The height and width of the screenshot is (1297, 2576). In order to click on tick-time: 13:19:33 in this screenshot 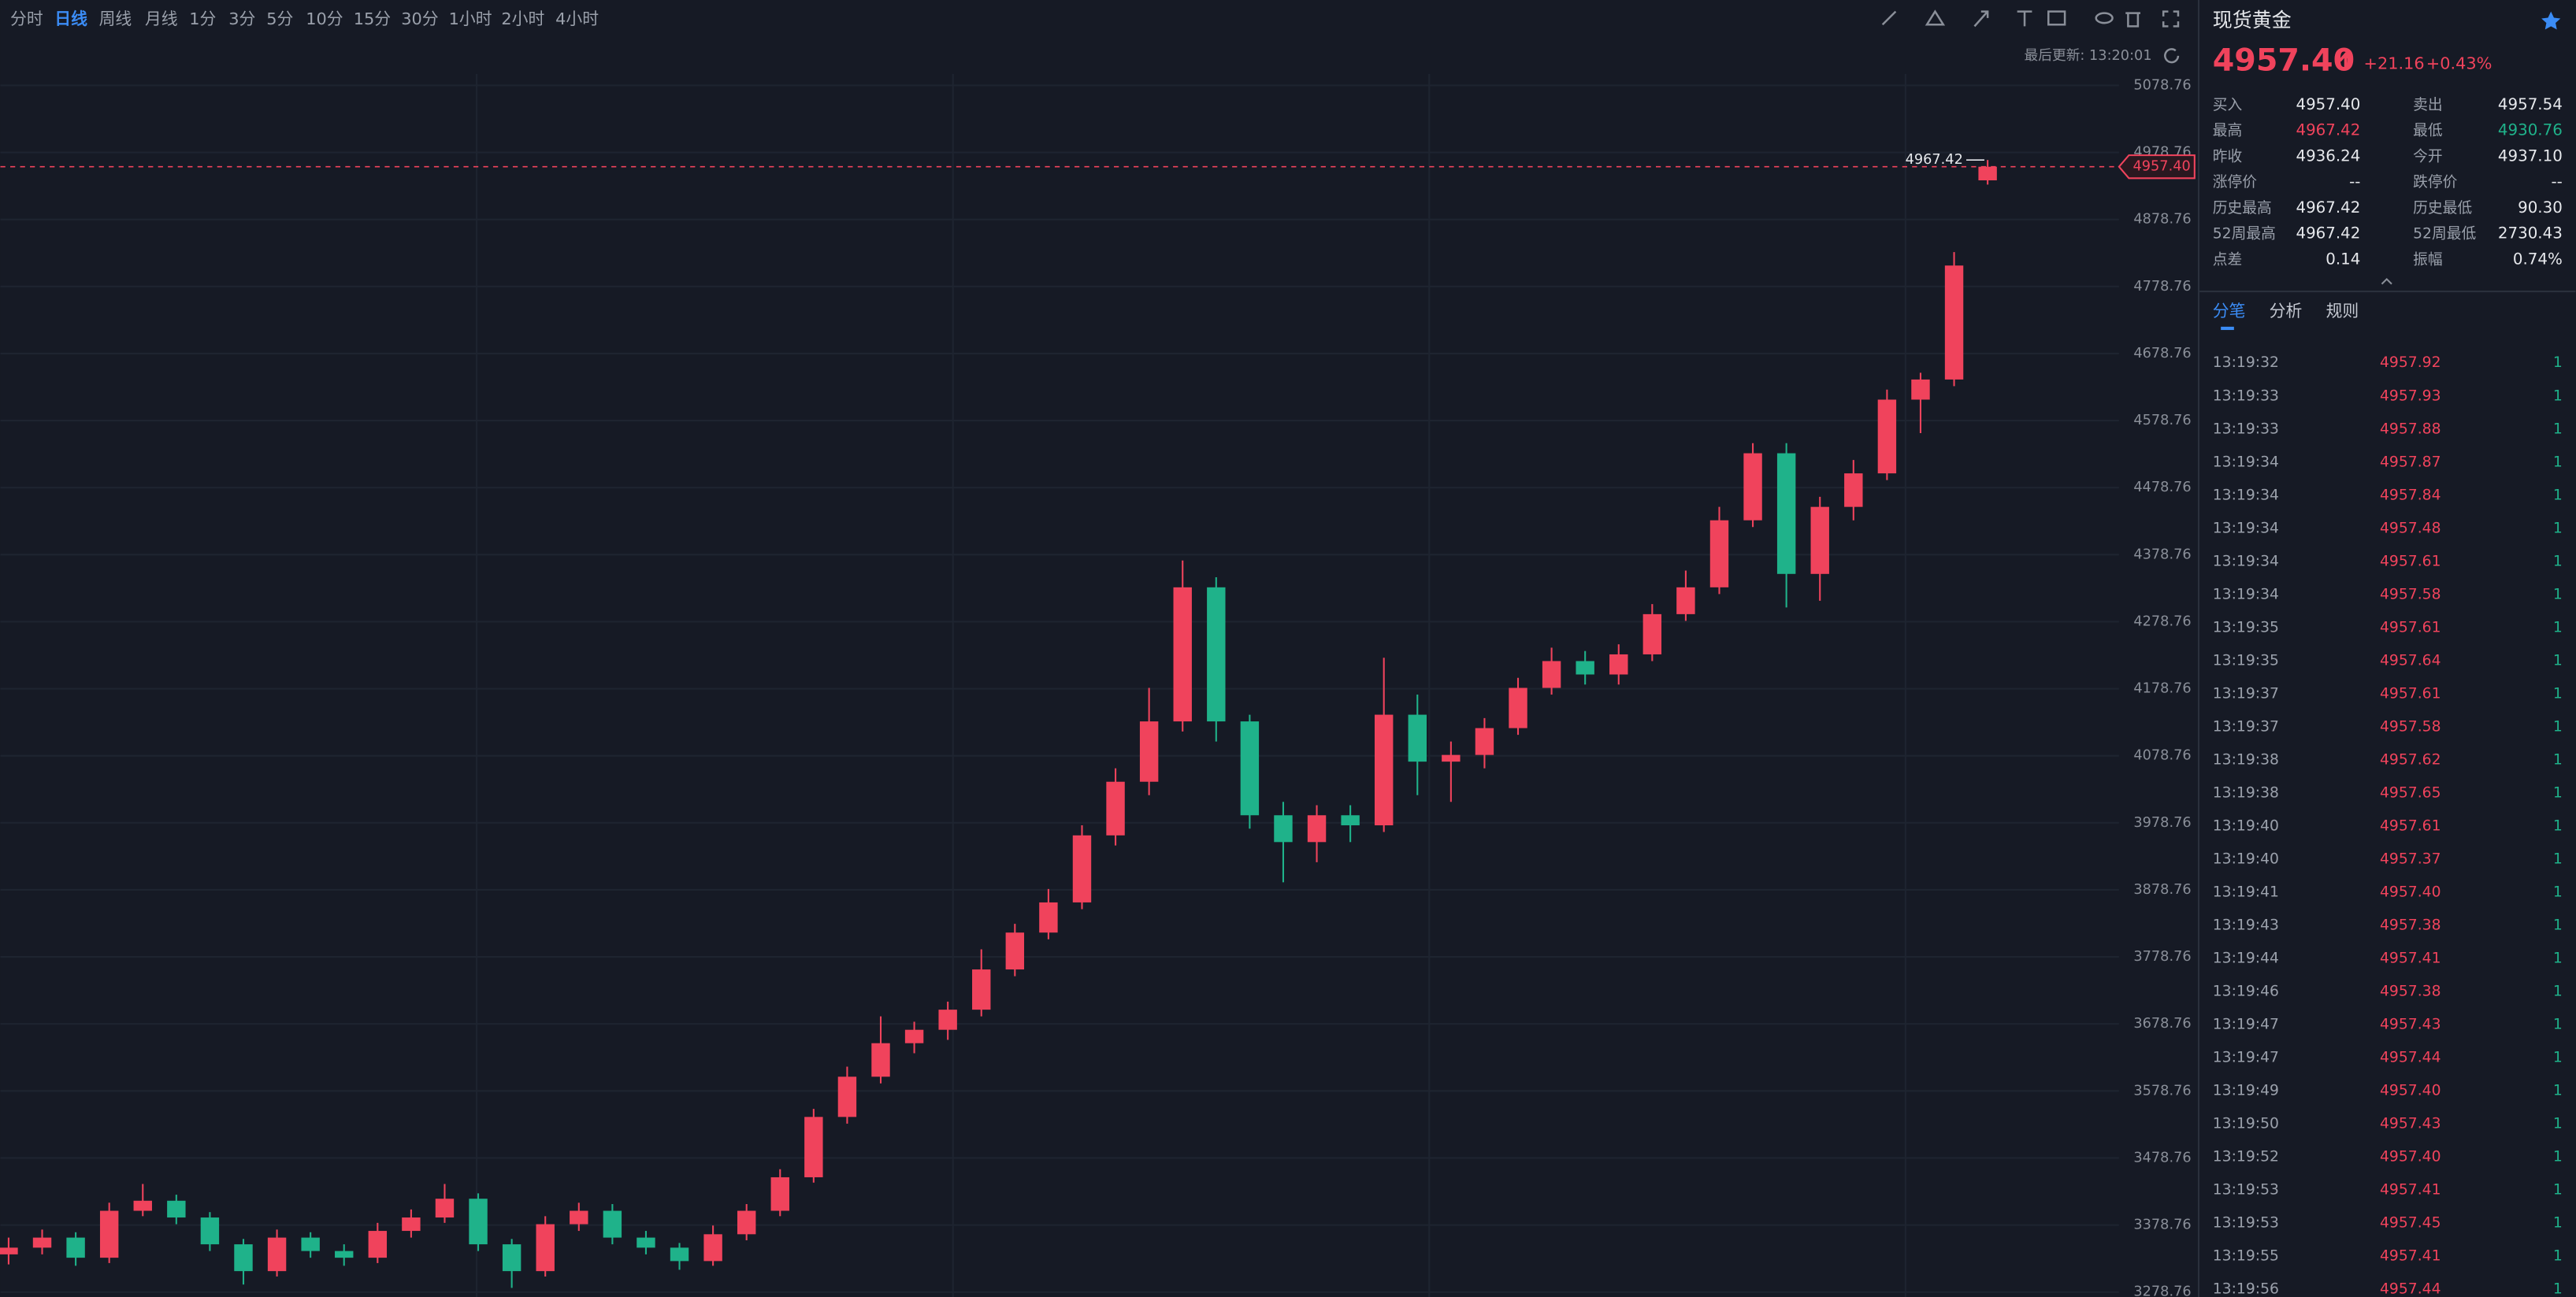, I will do `click(2246, 429)`.